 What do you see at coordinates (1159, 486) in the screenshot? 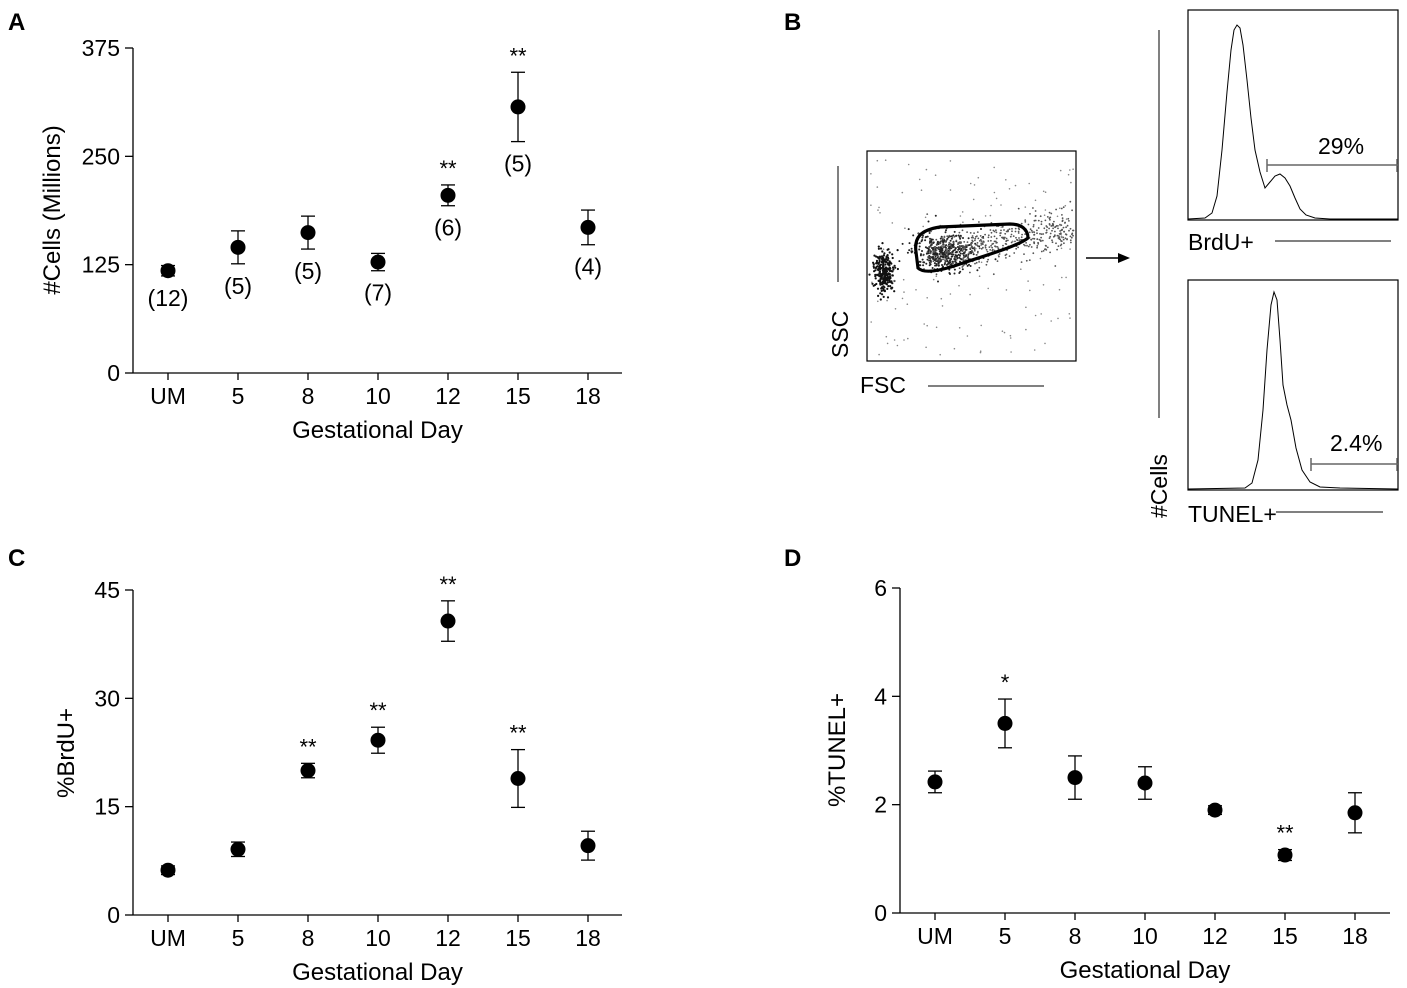
I see `cells-axis-label: #Cells` at bounding box center [1159, 486].